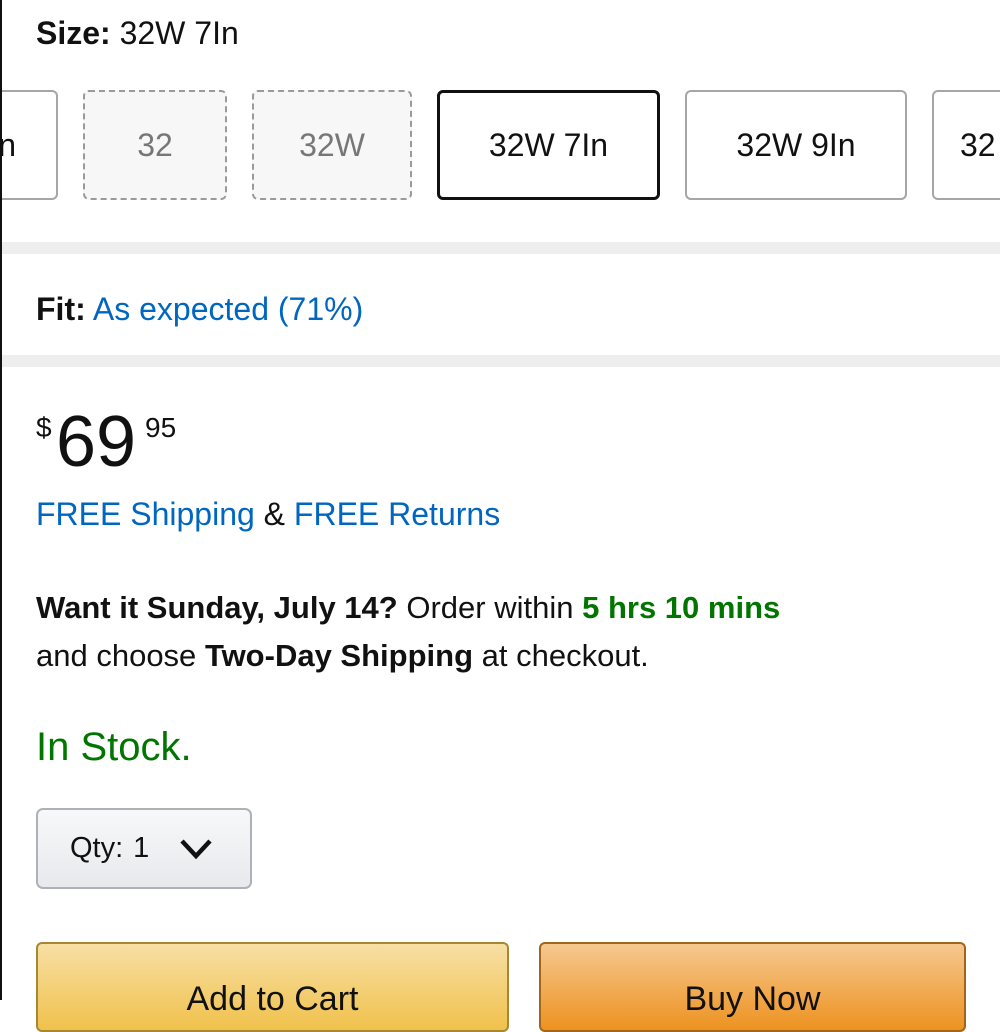 Image resolution: width=1000 pixels, height=1032 pixels. Describe the element at coordinates (228, 309) in the screenshot. I see `fit-link: As expected (71%)` at that location.